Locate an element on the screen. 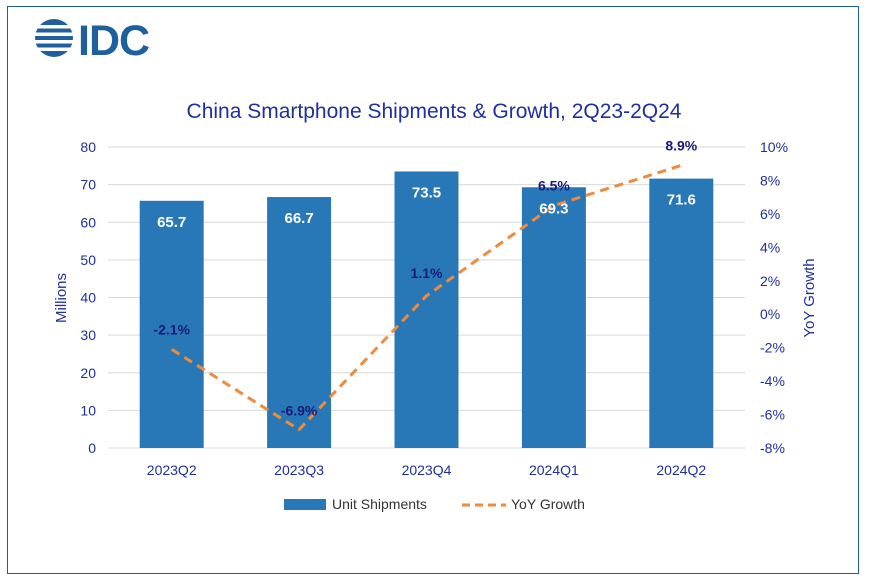 Image resolution: width=870 pixels, height=586 pixels. y-tick-label: 40 is located at coordinates (88, 298).